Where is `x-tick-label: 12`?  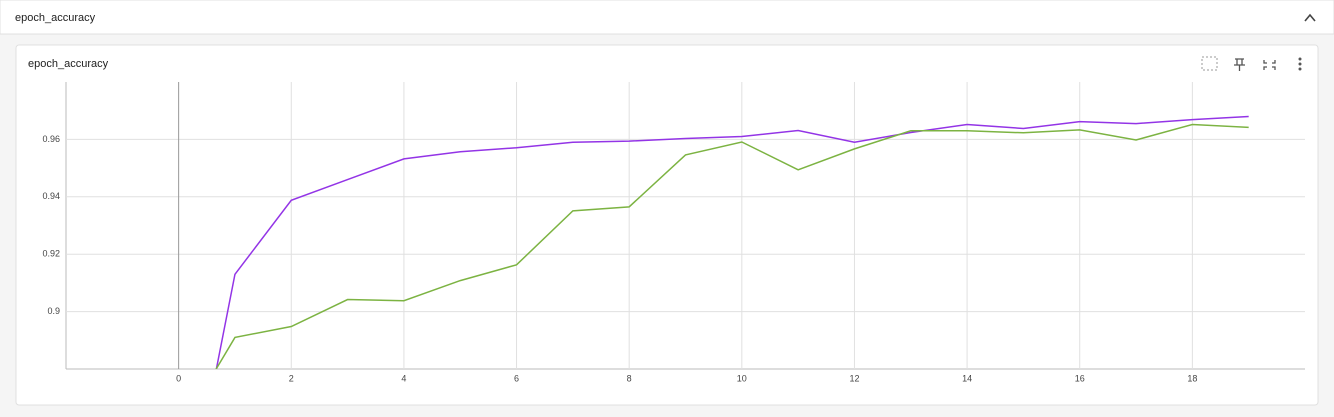
x-tick-label: 12 is located at coordinates (854, 378).